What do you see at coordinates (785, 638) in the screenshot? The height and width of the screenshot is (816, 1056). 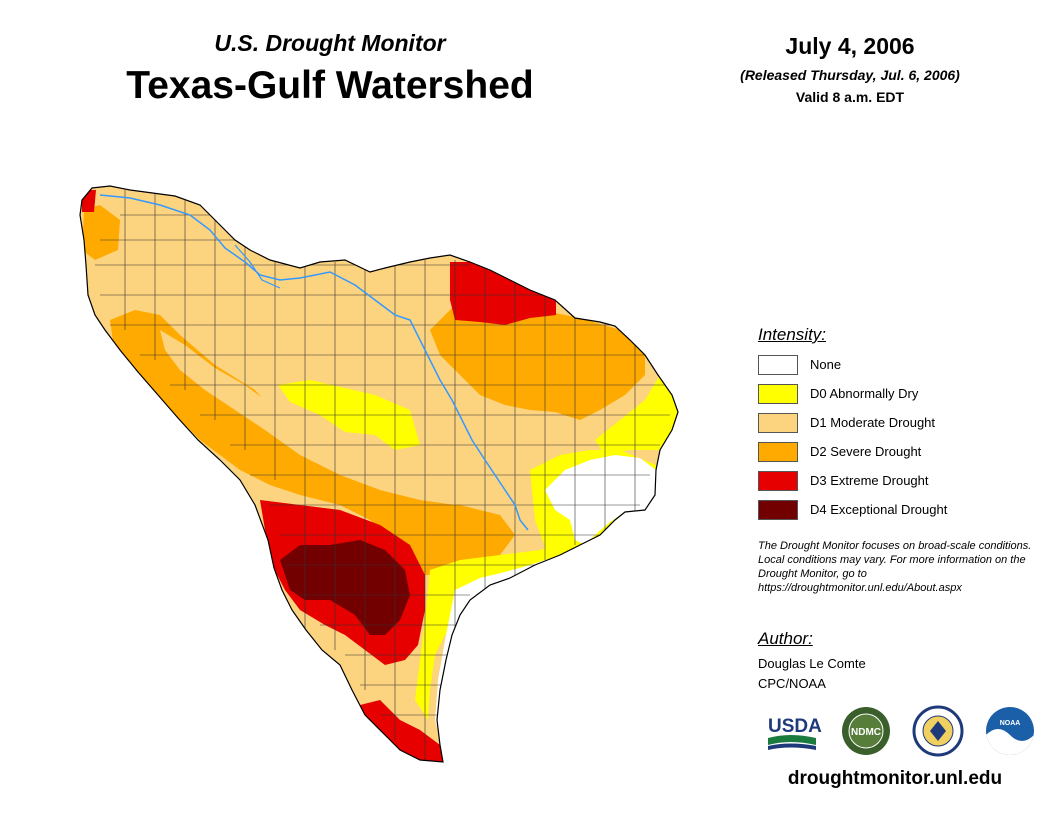 I see `author-heading: Author:` at bounding box center [785, 638].